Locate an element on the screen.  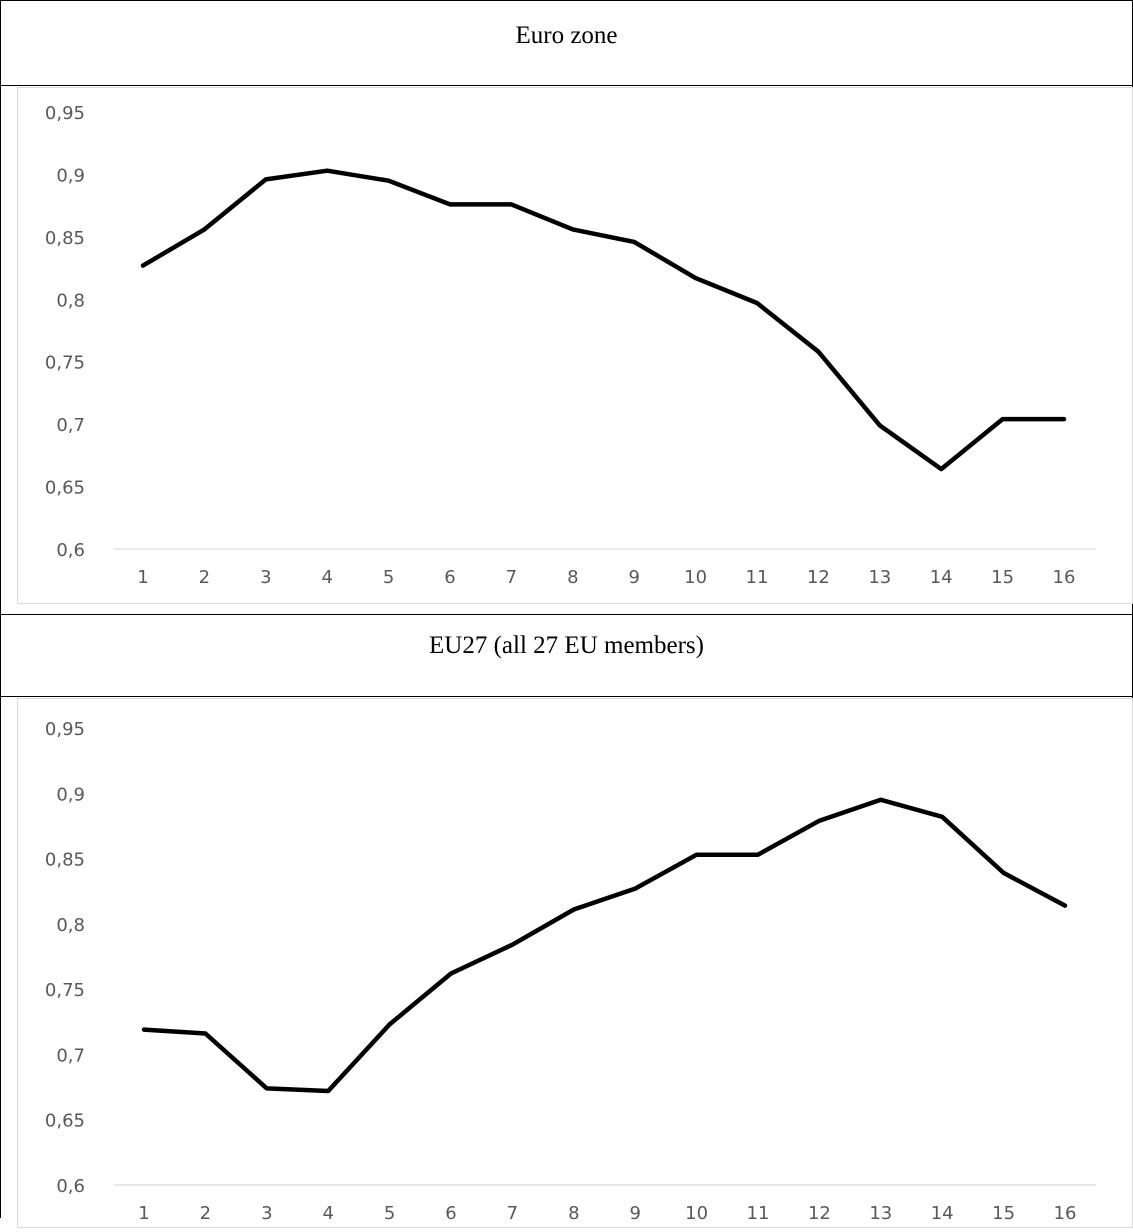
chart-title-eu27: EU27 (all 27 EU members) is located at coordinates (566, 645).